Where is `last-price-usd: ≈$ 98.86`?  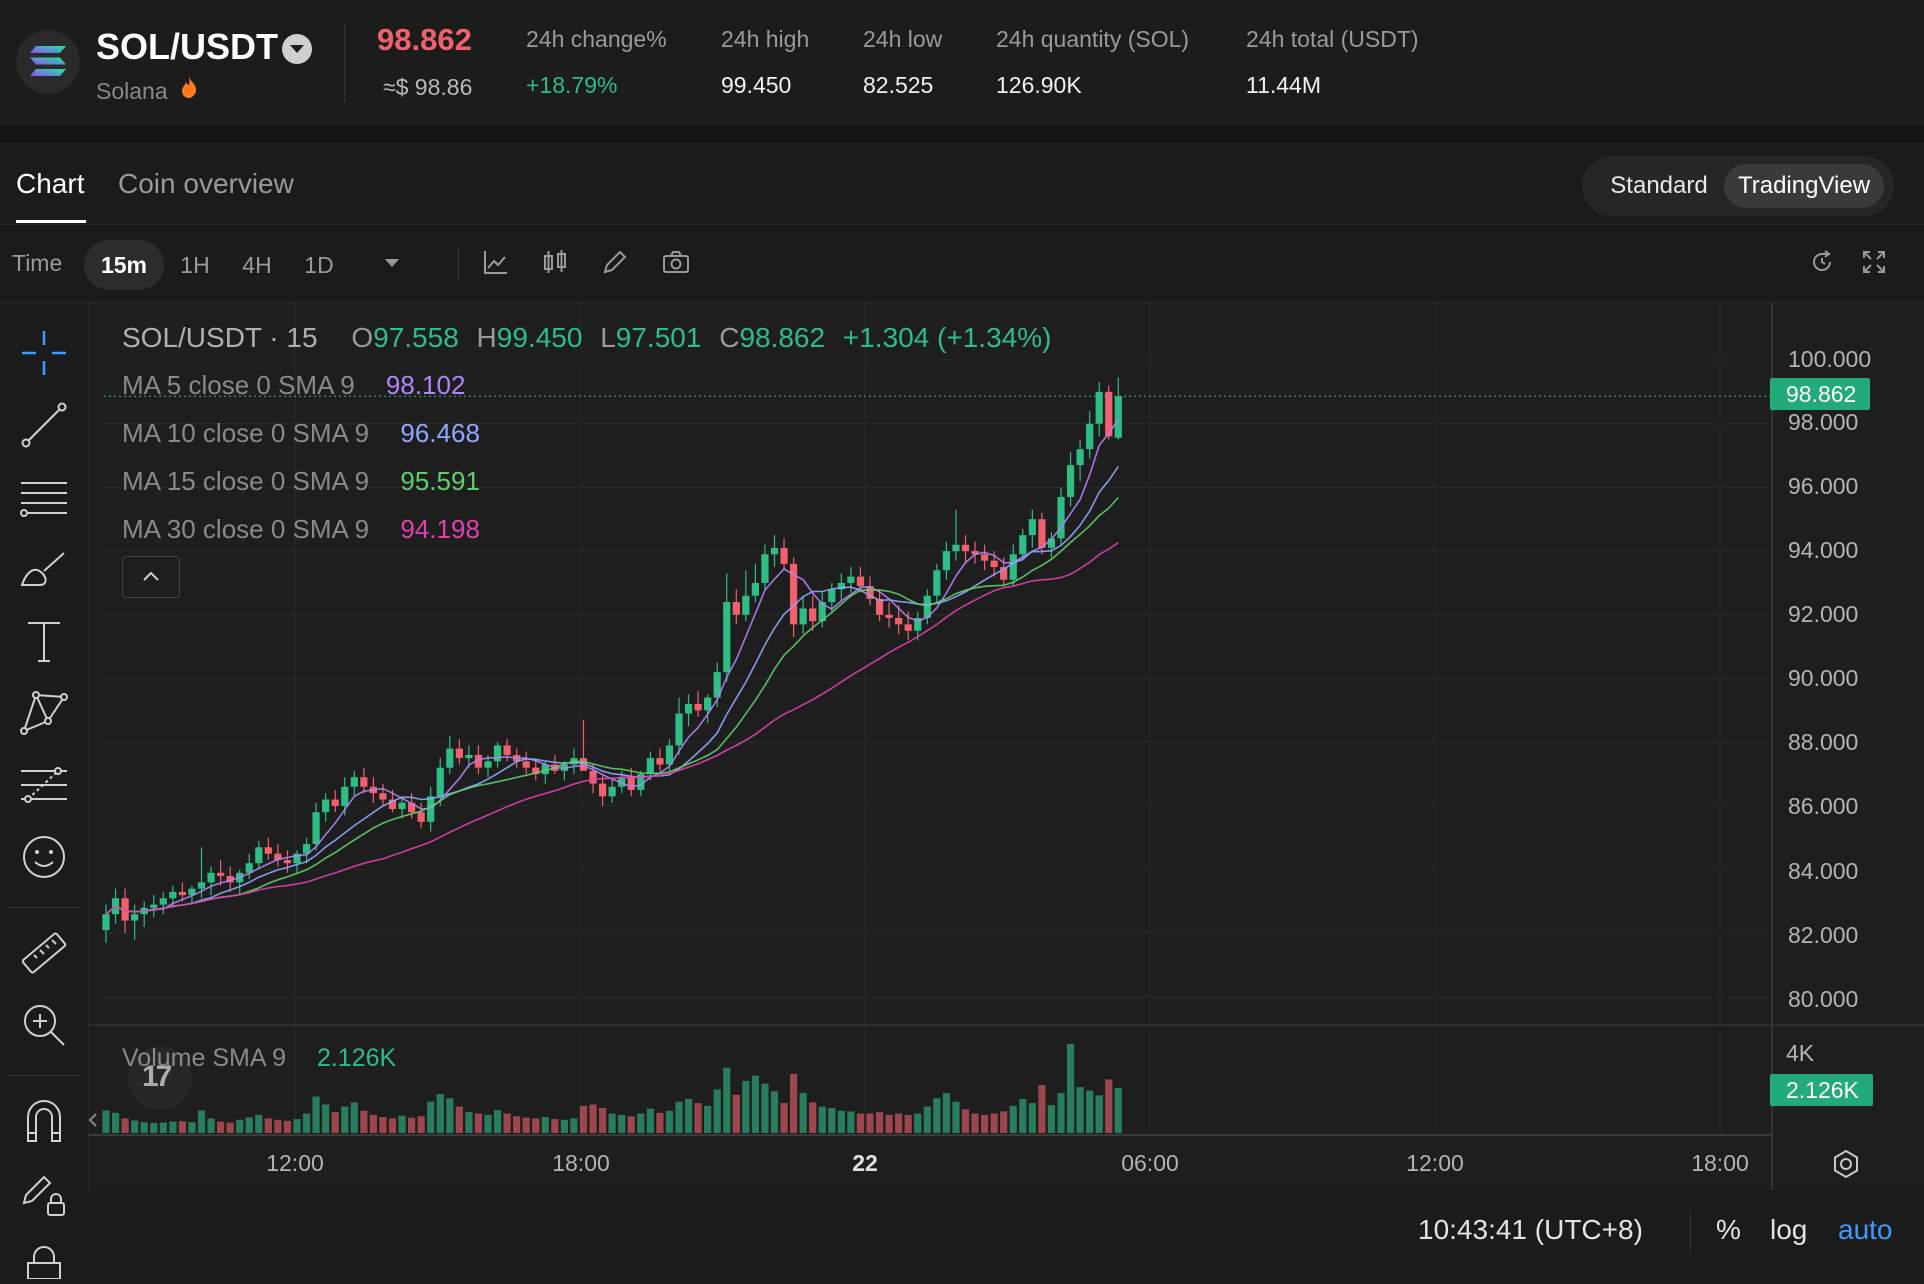
last-price-usd: ≈$ 98.86 is located at coordinates (428, 87).